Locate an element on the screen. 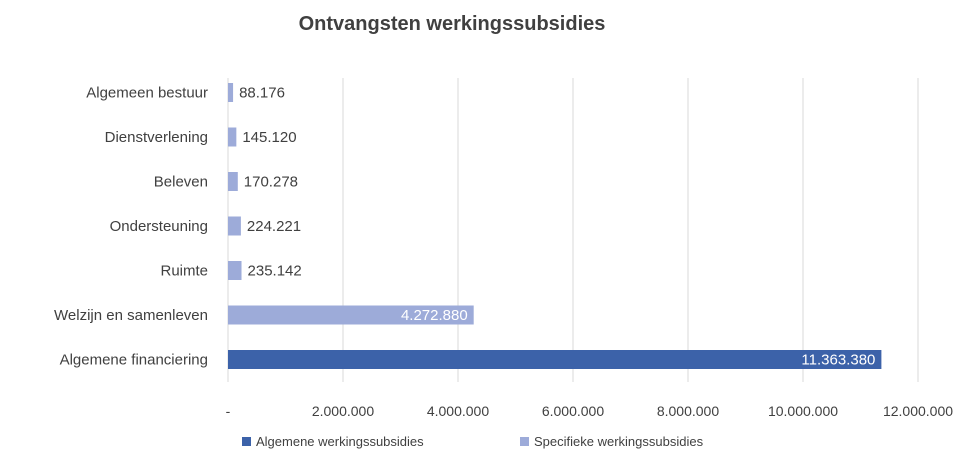  chart-title: Ontvangsten werkingssubsidies is located at coordinates (452, 24).